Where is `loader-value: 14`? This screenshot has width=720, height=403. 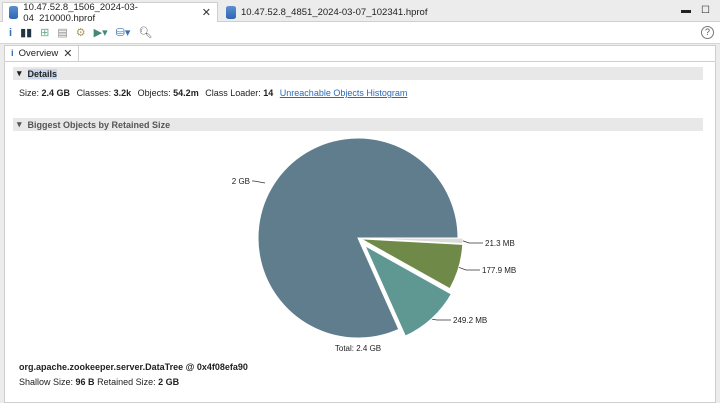 loader-value: 14 is located at coordinates (268, 93).